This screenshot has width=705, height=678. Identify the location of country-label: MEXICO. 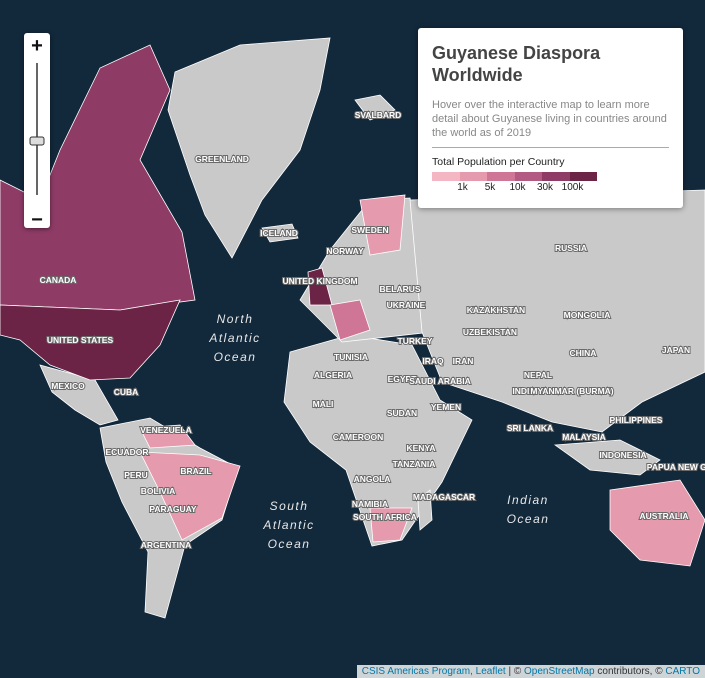
(68, 386).